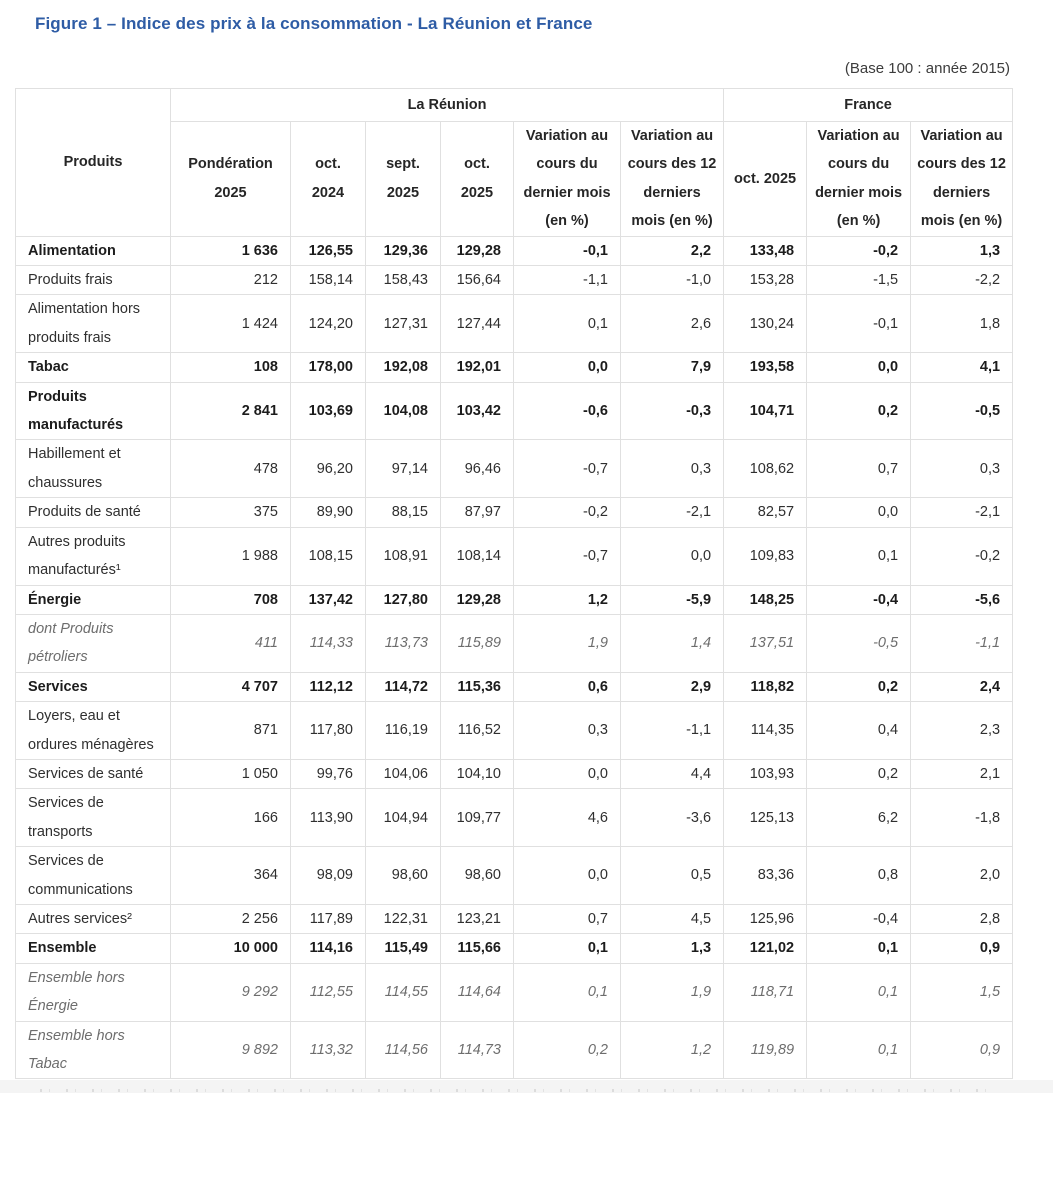  What do you see at coordinates (230, 875) in the screenshot?
I see `cell-value: 364` at bounding box center [230, 875].